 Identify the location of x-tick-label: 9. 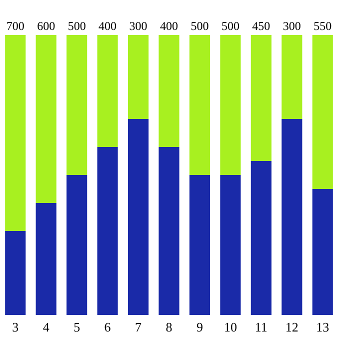
(199, 327).